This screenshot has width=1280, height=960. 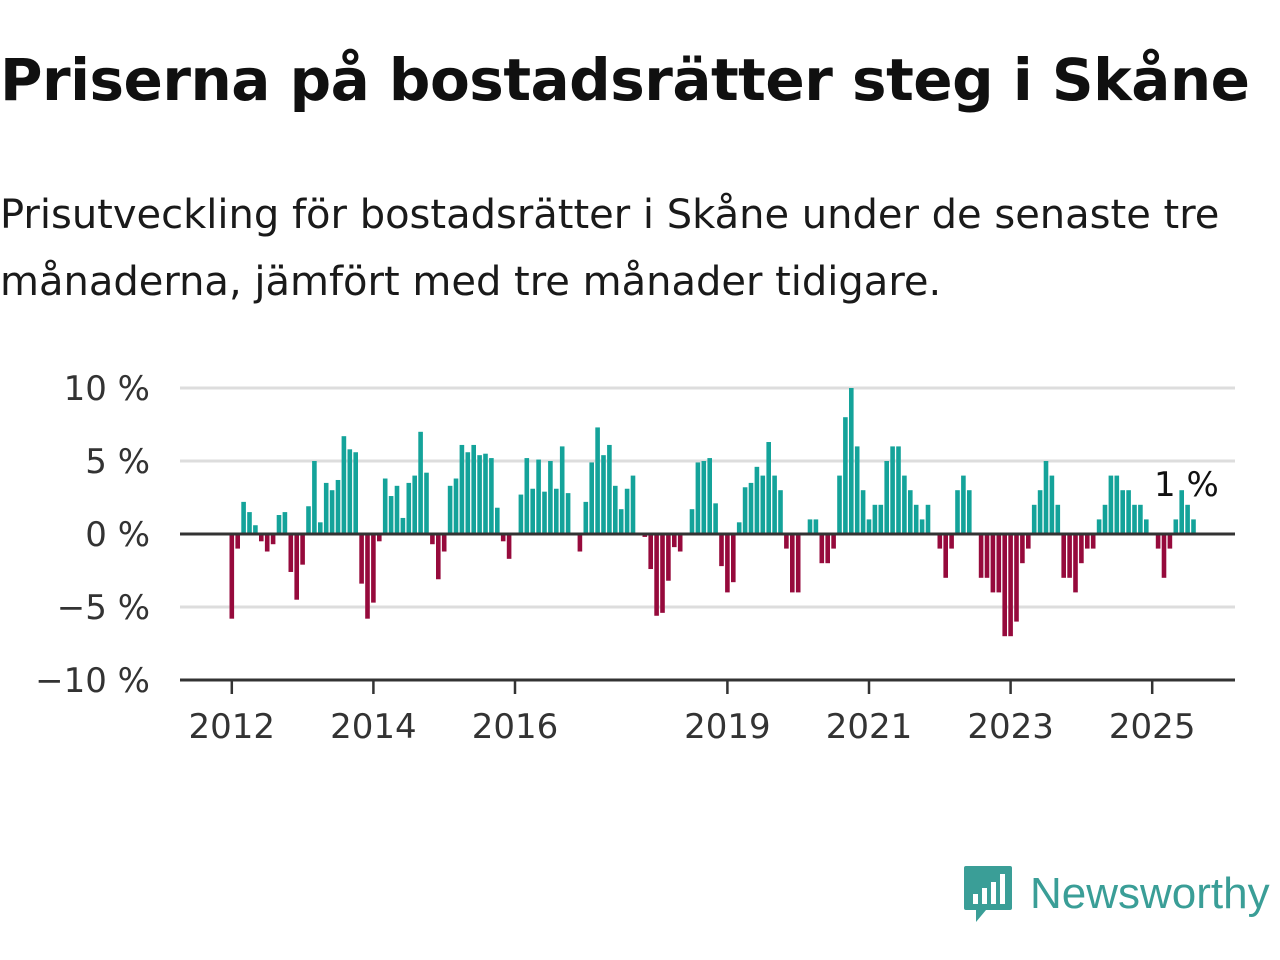 I want to click on chart-title: Priserna på bostadsrätter steg i Skåne, so click(x=625, y=80).